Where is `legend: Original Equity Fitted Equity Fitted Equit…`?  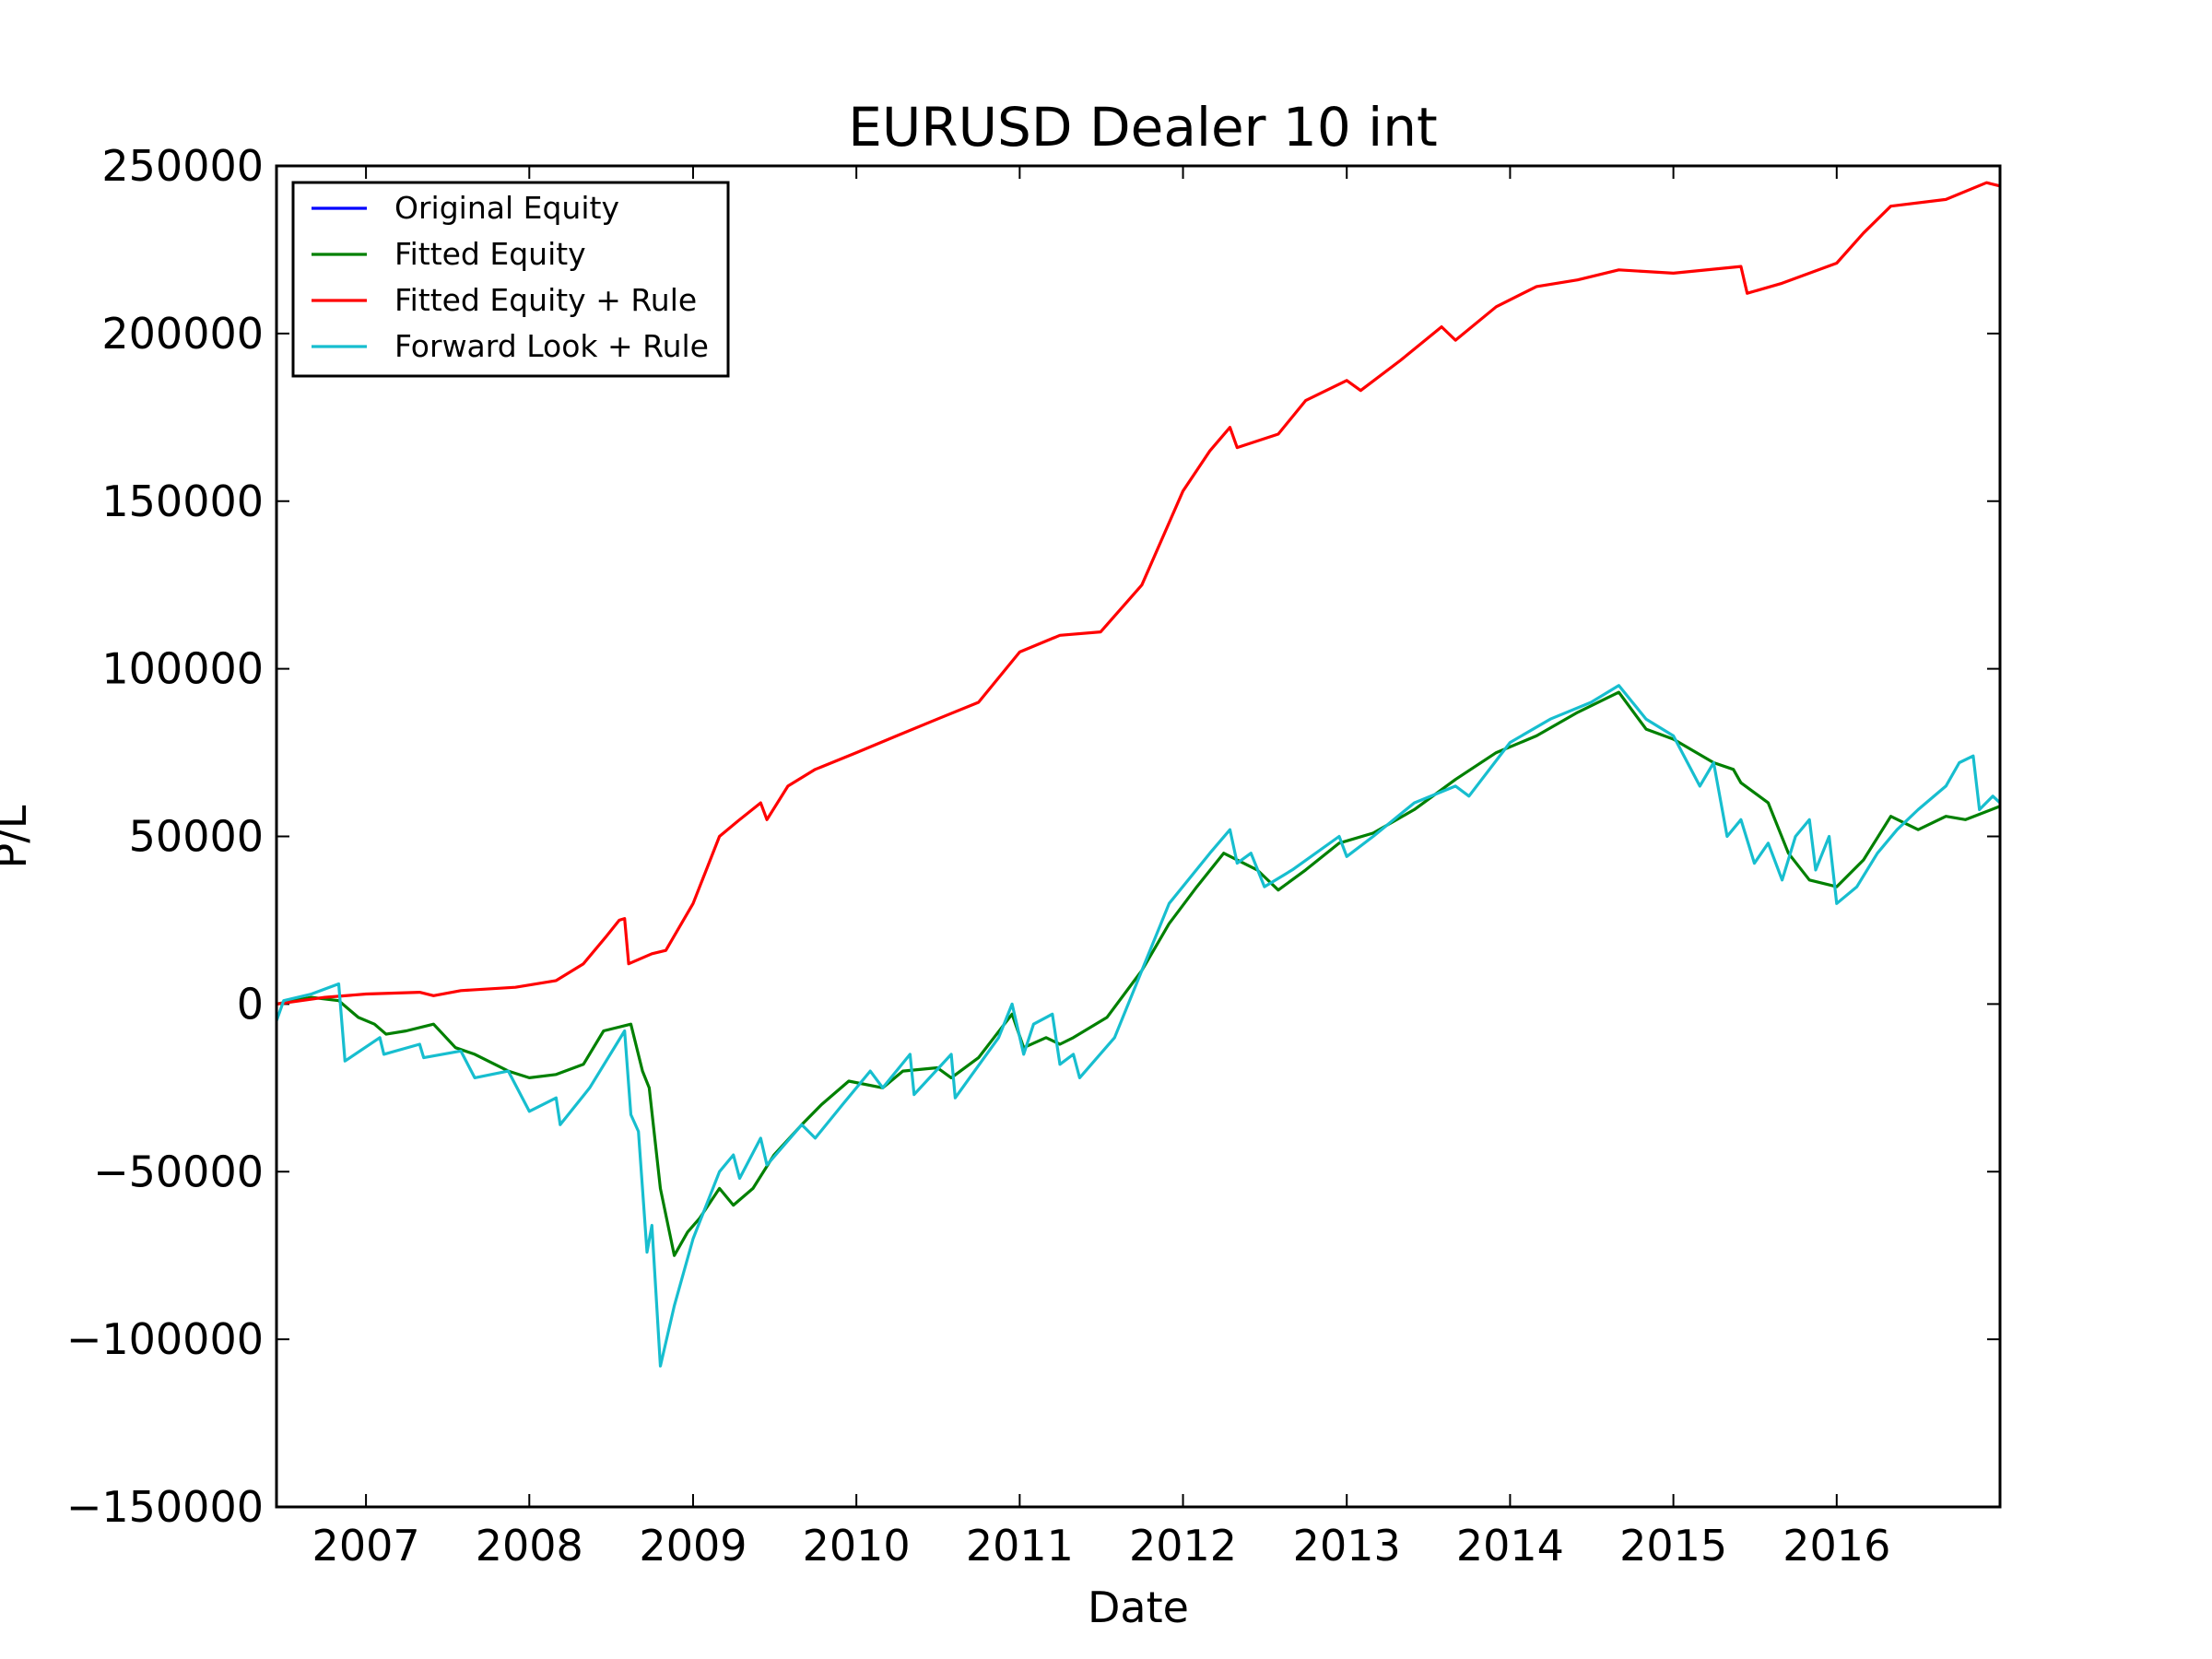 legend: Original Equity Fitted Equity Fitted Equit… is located at coordinates (510, 279).